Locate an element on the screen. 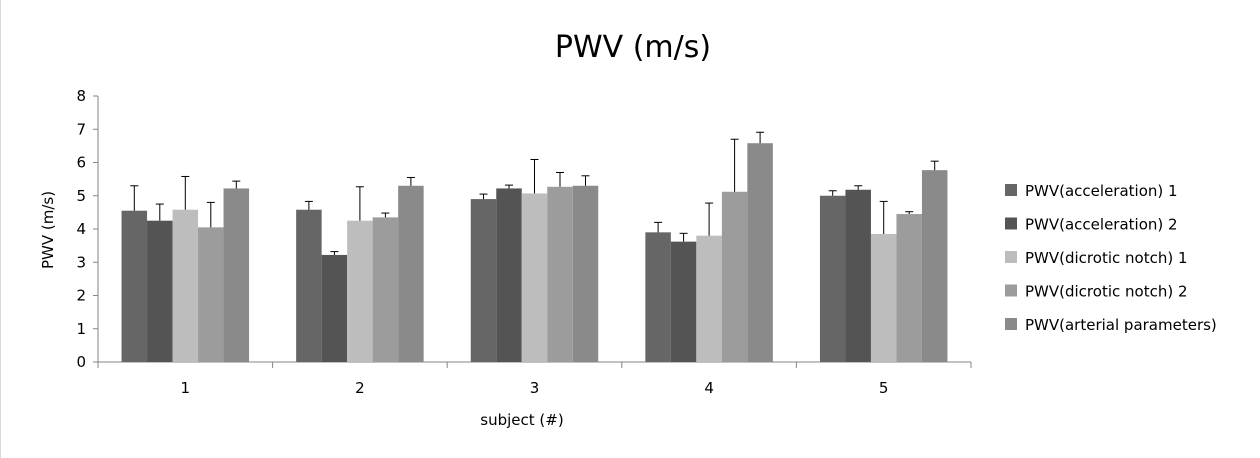 Image resolution: width=1260 pixels, height=458 pixels. y-tick-label: 8 is located at coordinates (81, 96).